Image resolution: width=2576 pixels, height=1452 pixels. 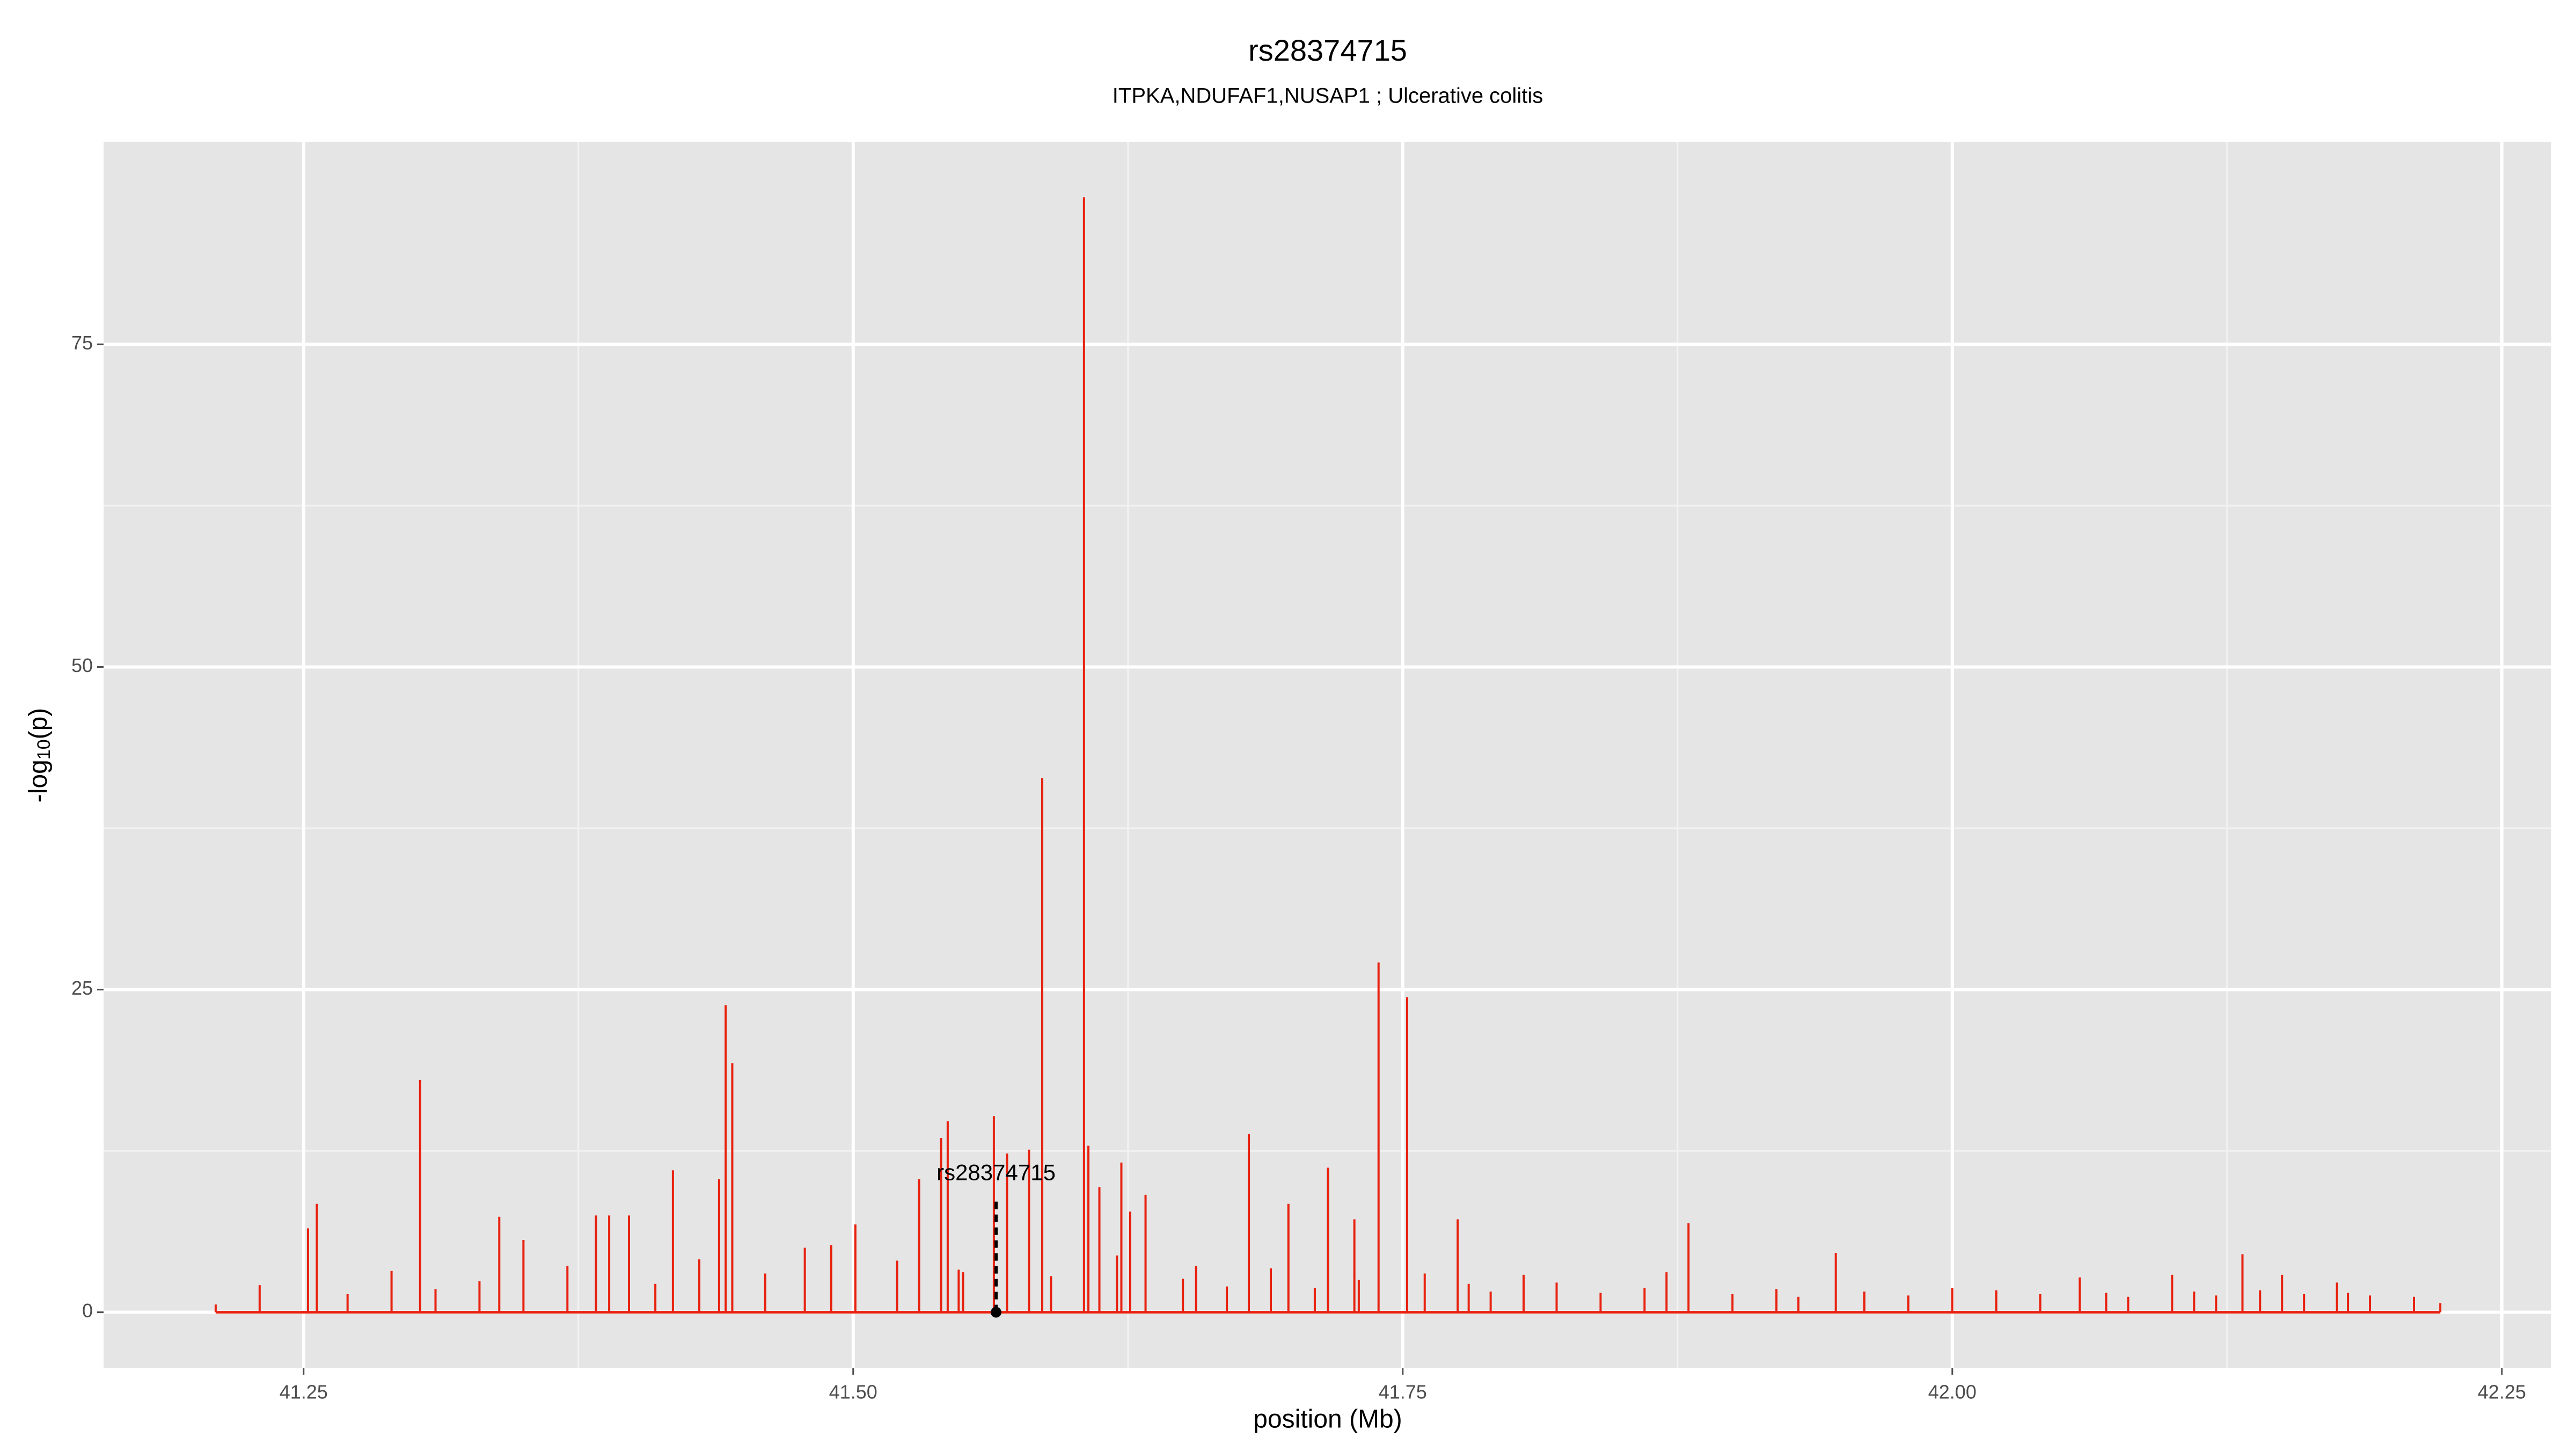 What do you see at coordinates (1952, 1392) in the screenshot?
I see `x-tick-label: 42.00` at bounding box center [1952, 1392].